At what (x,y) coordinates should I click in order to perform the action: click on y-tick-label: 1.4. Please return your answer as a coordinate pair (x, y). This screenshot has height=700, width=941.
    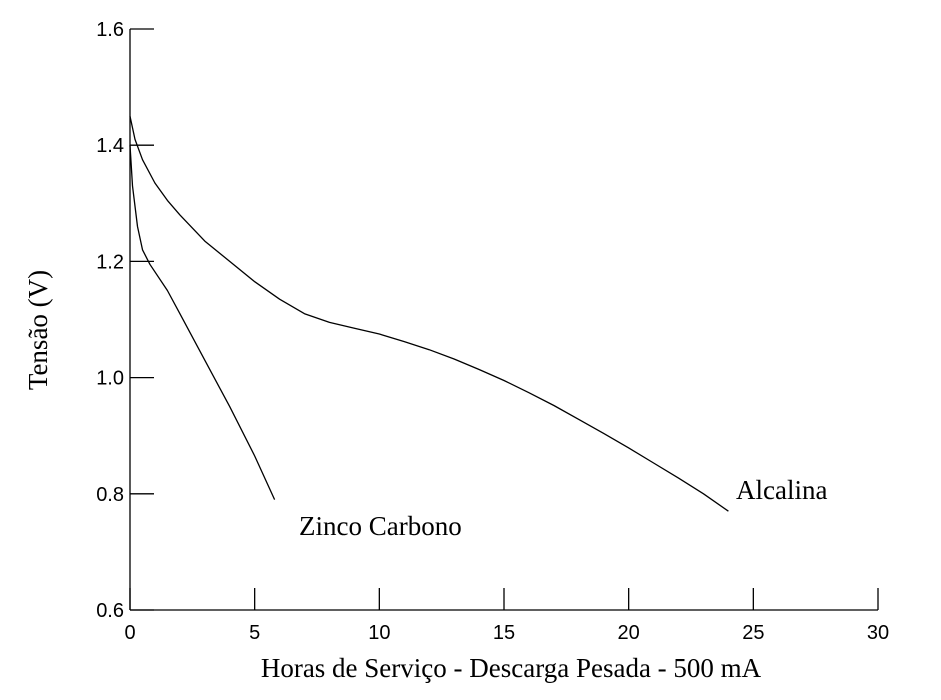
    Looking at the image, I should click on (110, 146).